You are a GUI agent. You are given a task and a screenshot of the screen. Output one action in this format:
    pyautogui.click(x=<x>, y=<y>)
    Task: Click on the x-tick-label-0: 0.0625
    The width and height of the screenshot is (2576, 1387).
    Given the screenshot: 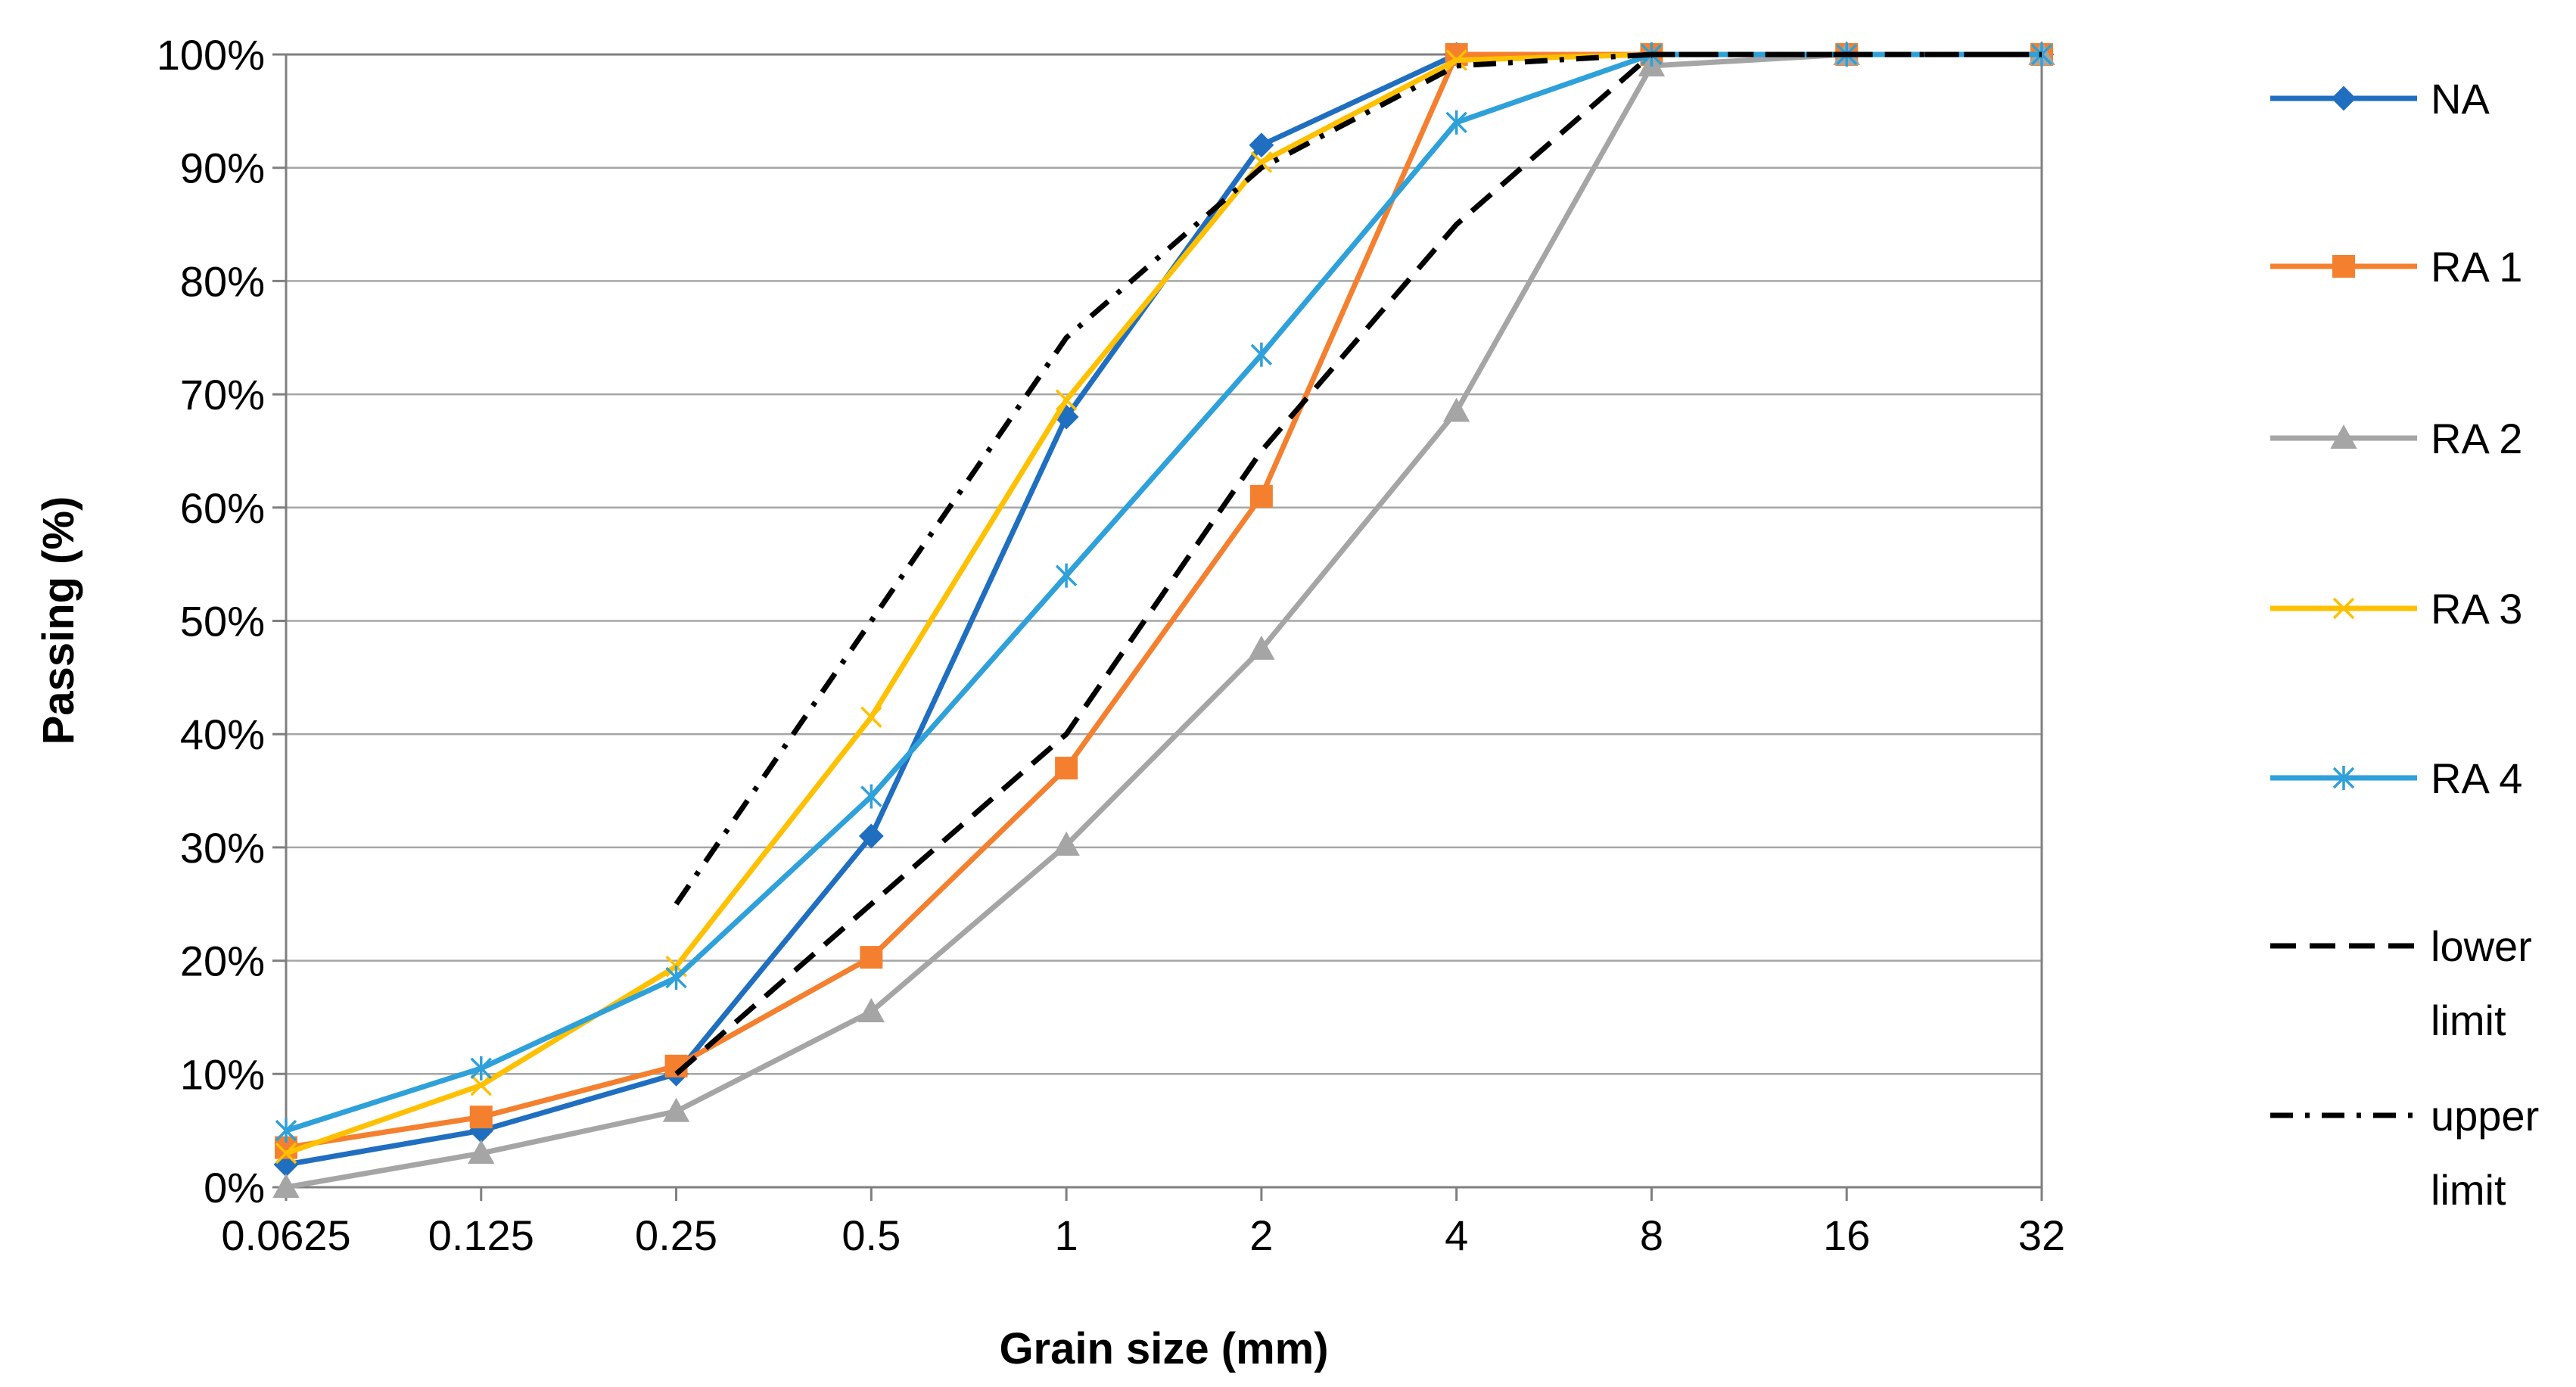 What is the action you would take?
    pyautogui.click(x=285, y=1235)
    